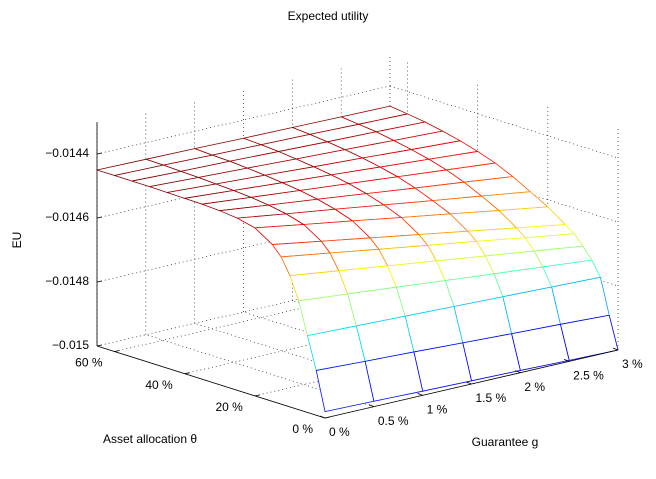 The width and height of the screenshot is (656, 479). I want to click on z-axis-label: EU, so click(17, 240).